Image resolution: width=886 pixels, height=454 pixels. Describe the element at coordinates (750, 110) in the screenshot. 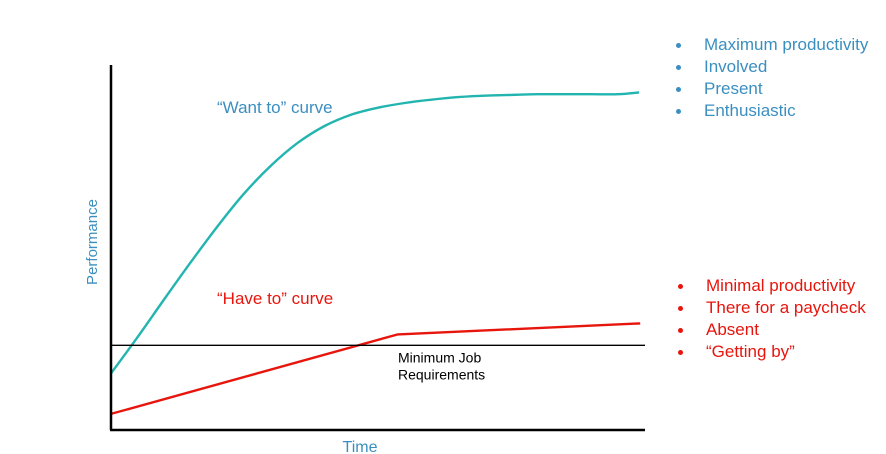

I see `want-to-trait-item-label: Enthusiastic` at that location.